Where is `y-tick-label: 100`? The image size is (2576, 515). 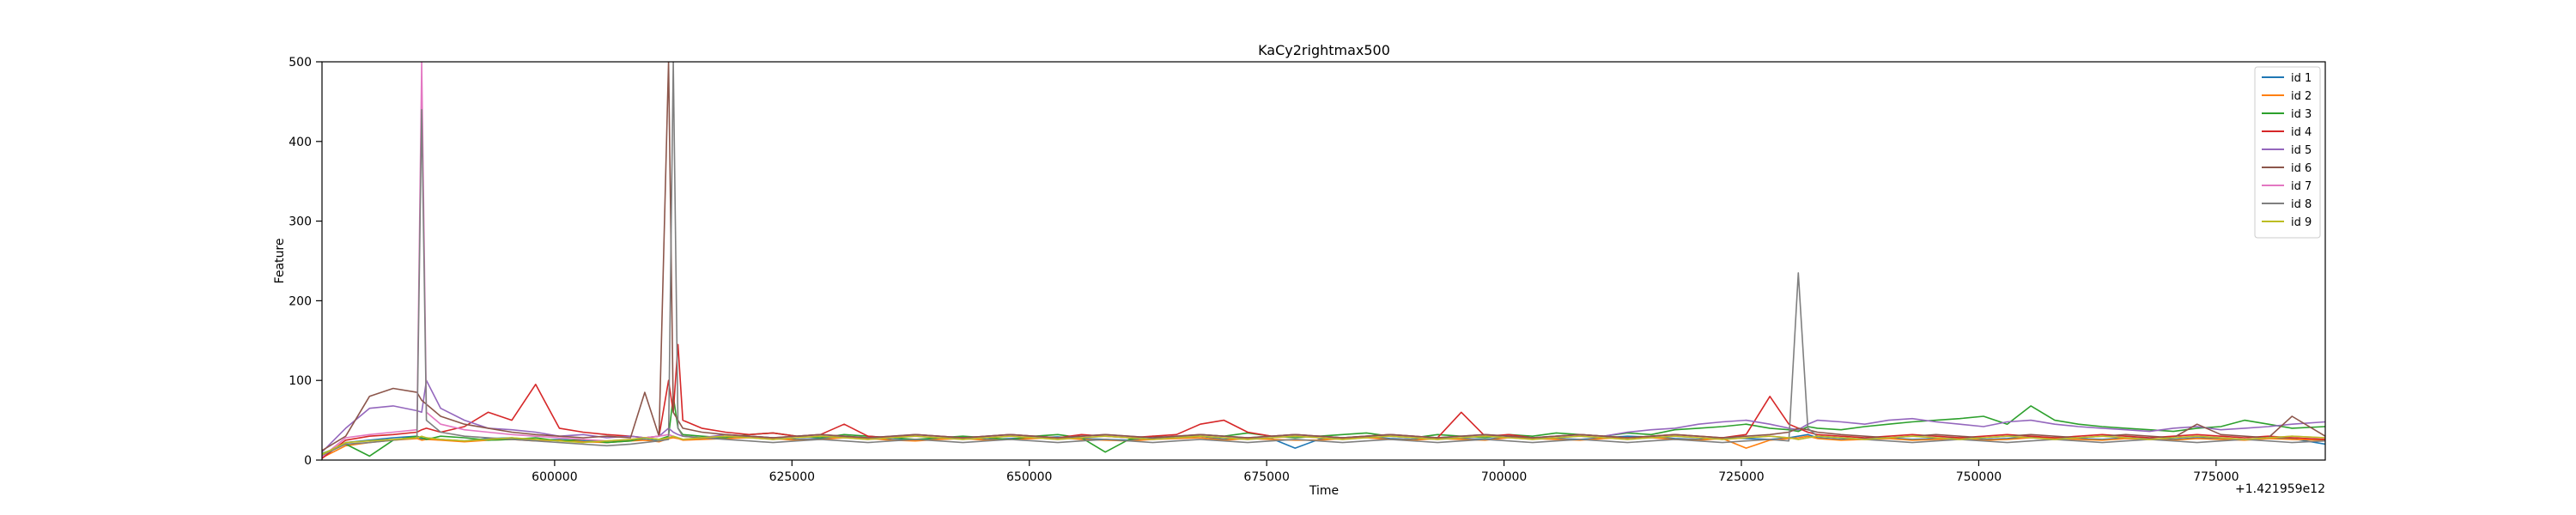
y-tick-label: 100 is located at coordinates (301, 381).